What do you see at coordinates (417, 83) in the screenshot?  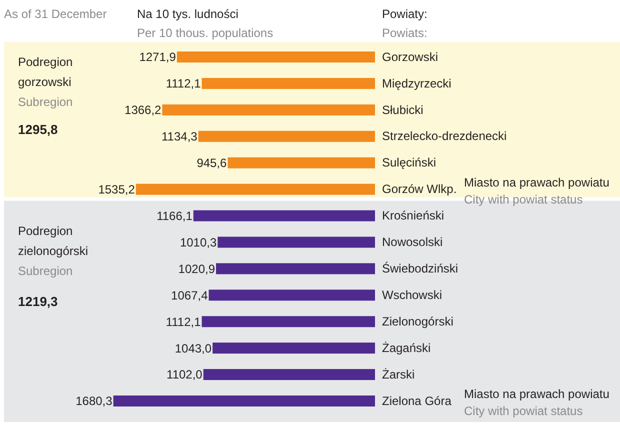 I see `y-tick-label: Międzyrzecki` at bounding box center [417, 83].